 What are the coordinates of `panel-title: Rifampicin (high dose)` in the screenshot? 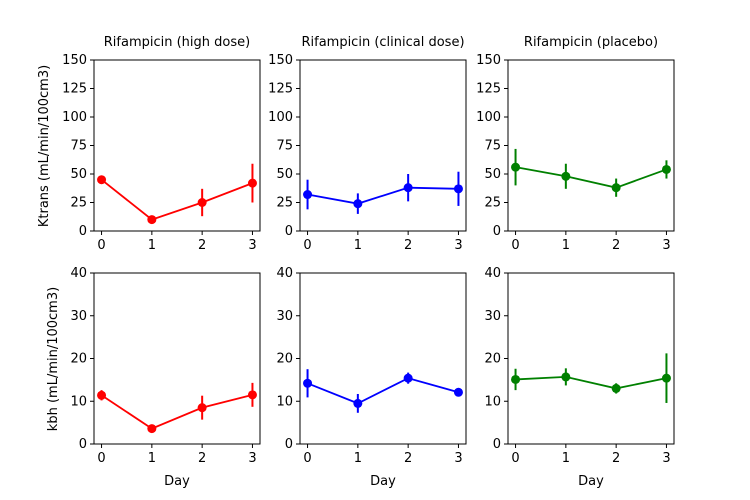 It's located at (177, 42).